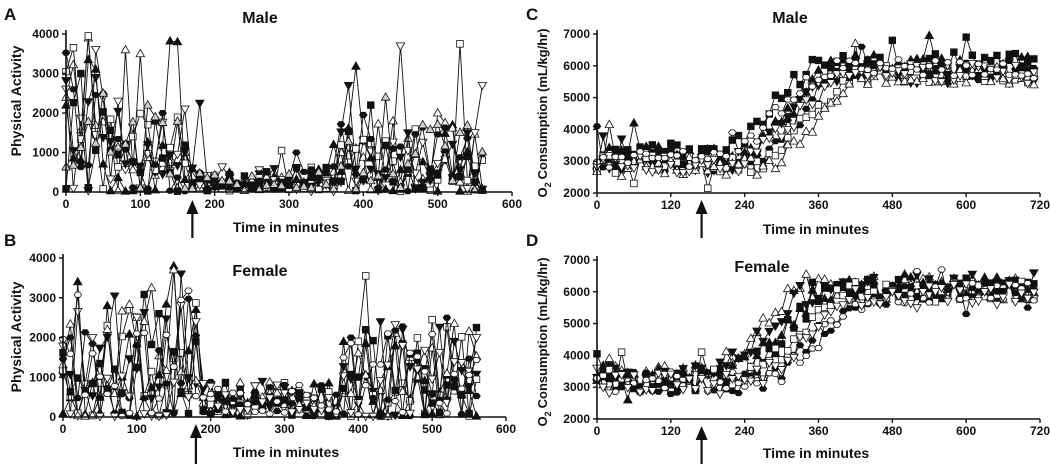  What do you see at coordinates (671, 431) in the screenshot?
I see `panel-d-x-tick-label: 120` at bounding box center [671, 431].